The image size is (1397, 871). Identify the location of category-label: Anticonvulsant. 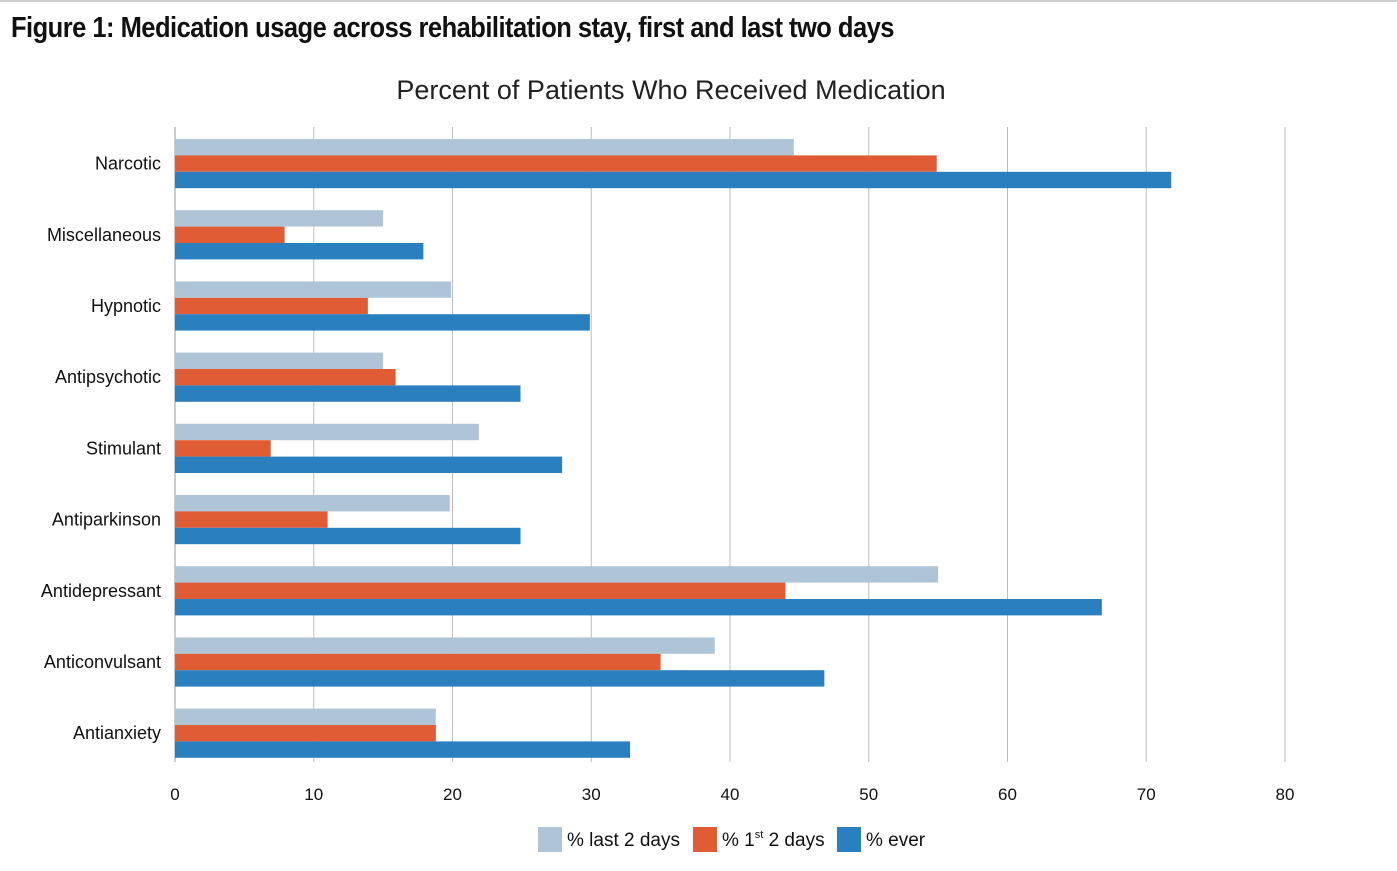
(102, 662).